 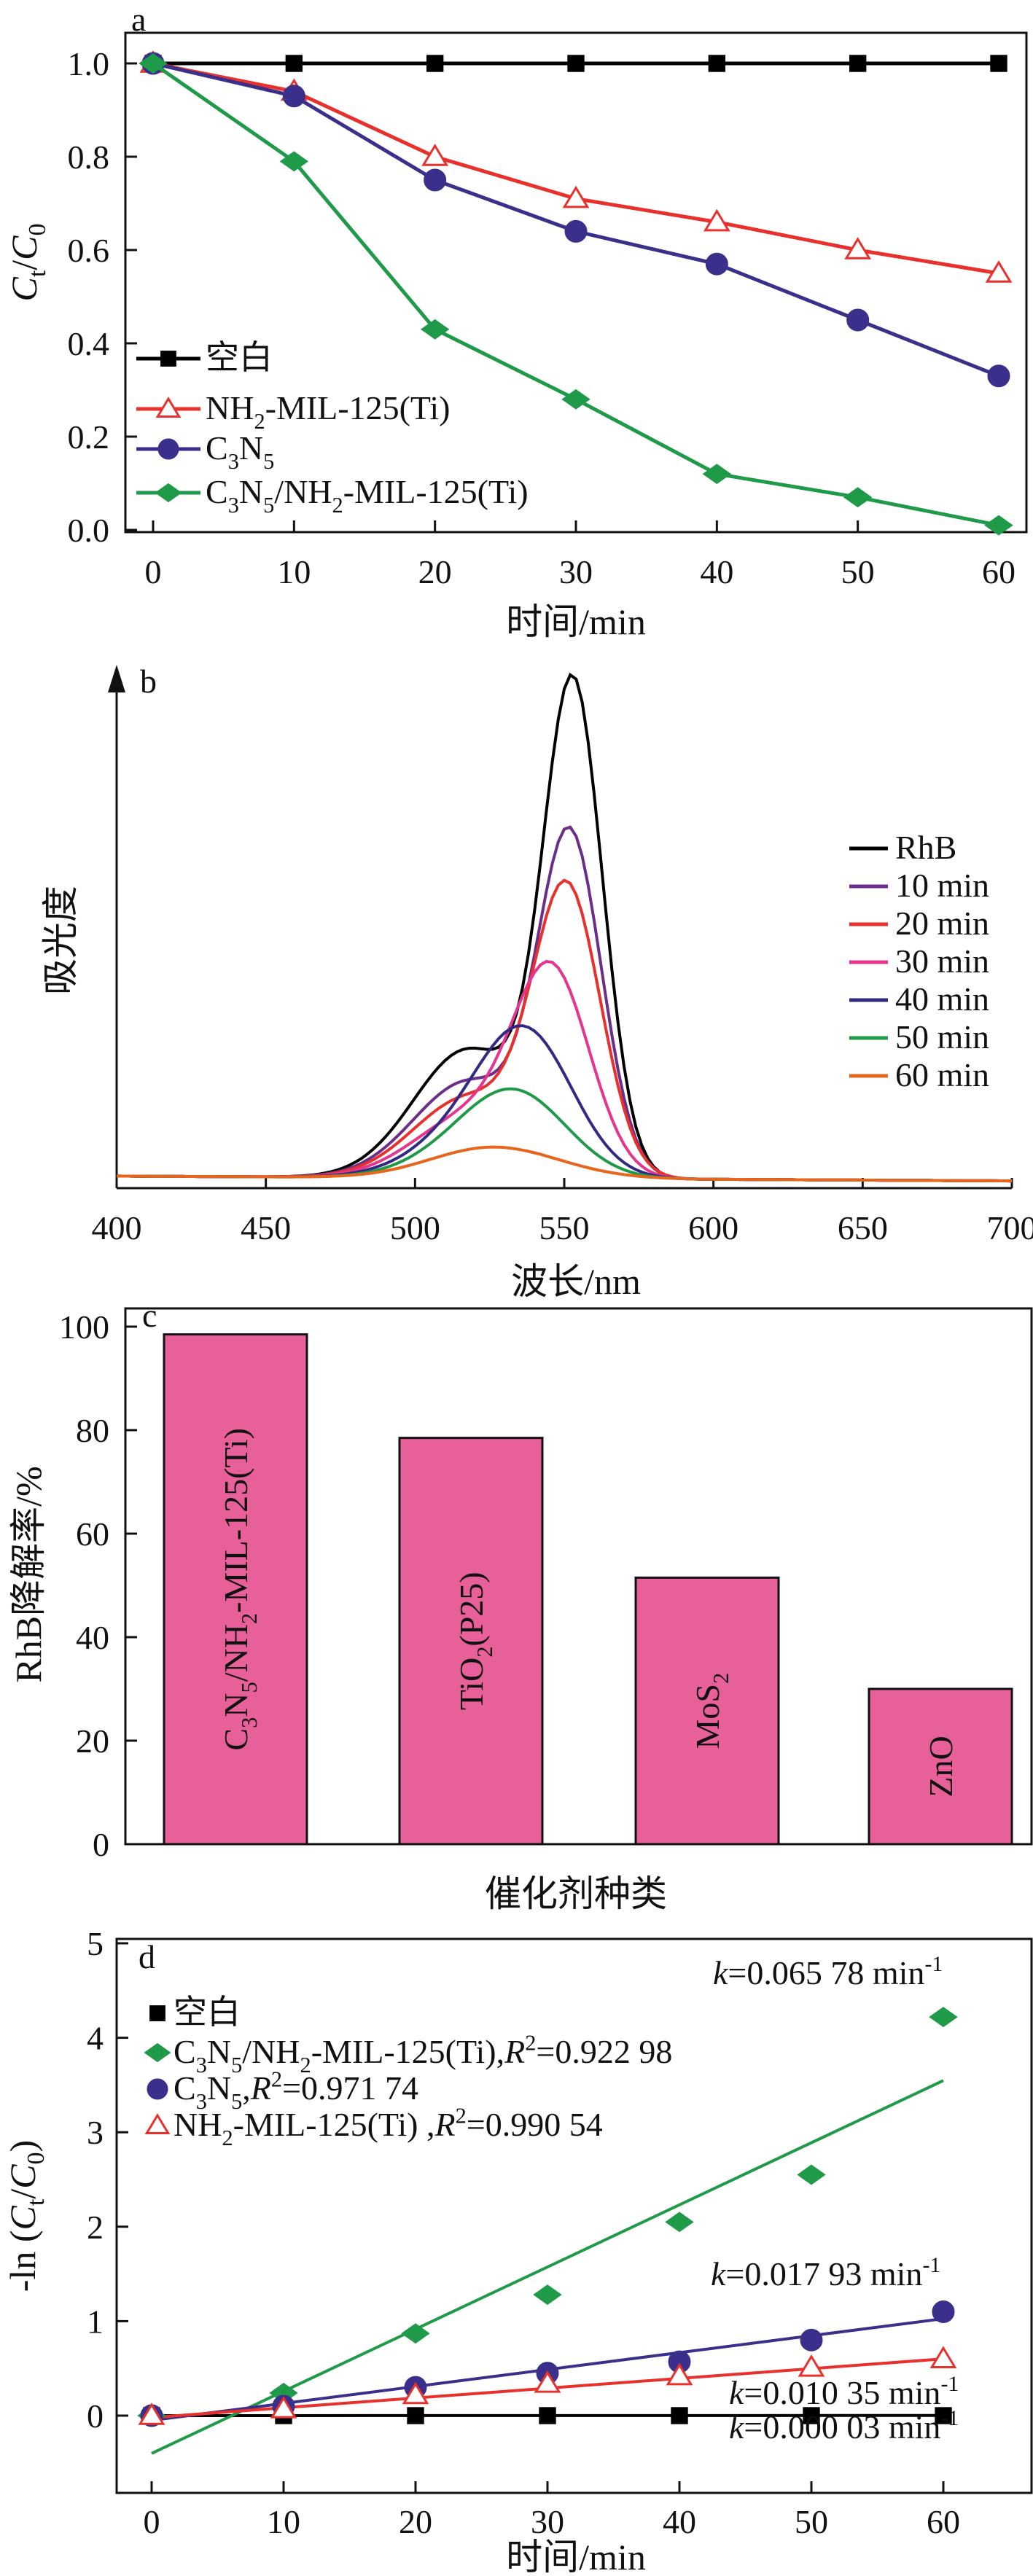 I want to click on panel-c-ytick-label: 60, so click(x=92, y=1534).